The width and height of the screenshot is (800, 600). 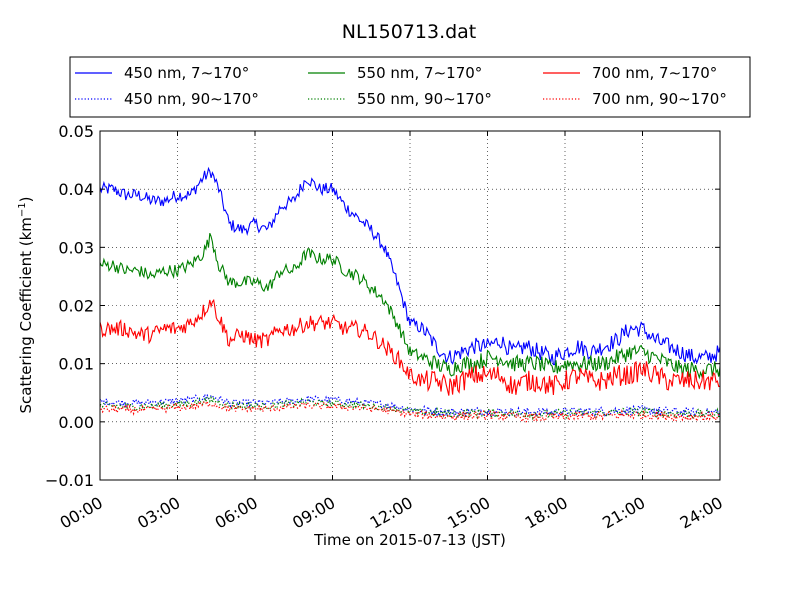 I want to click on y-axis-label: Scattering Coefficient (km−1), so click(x=26, y=304).